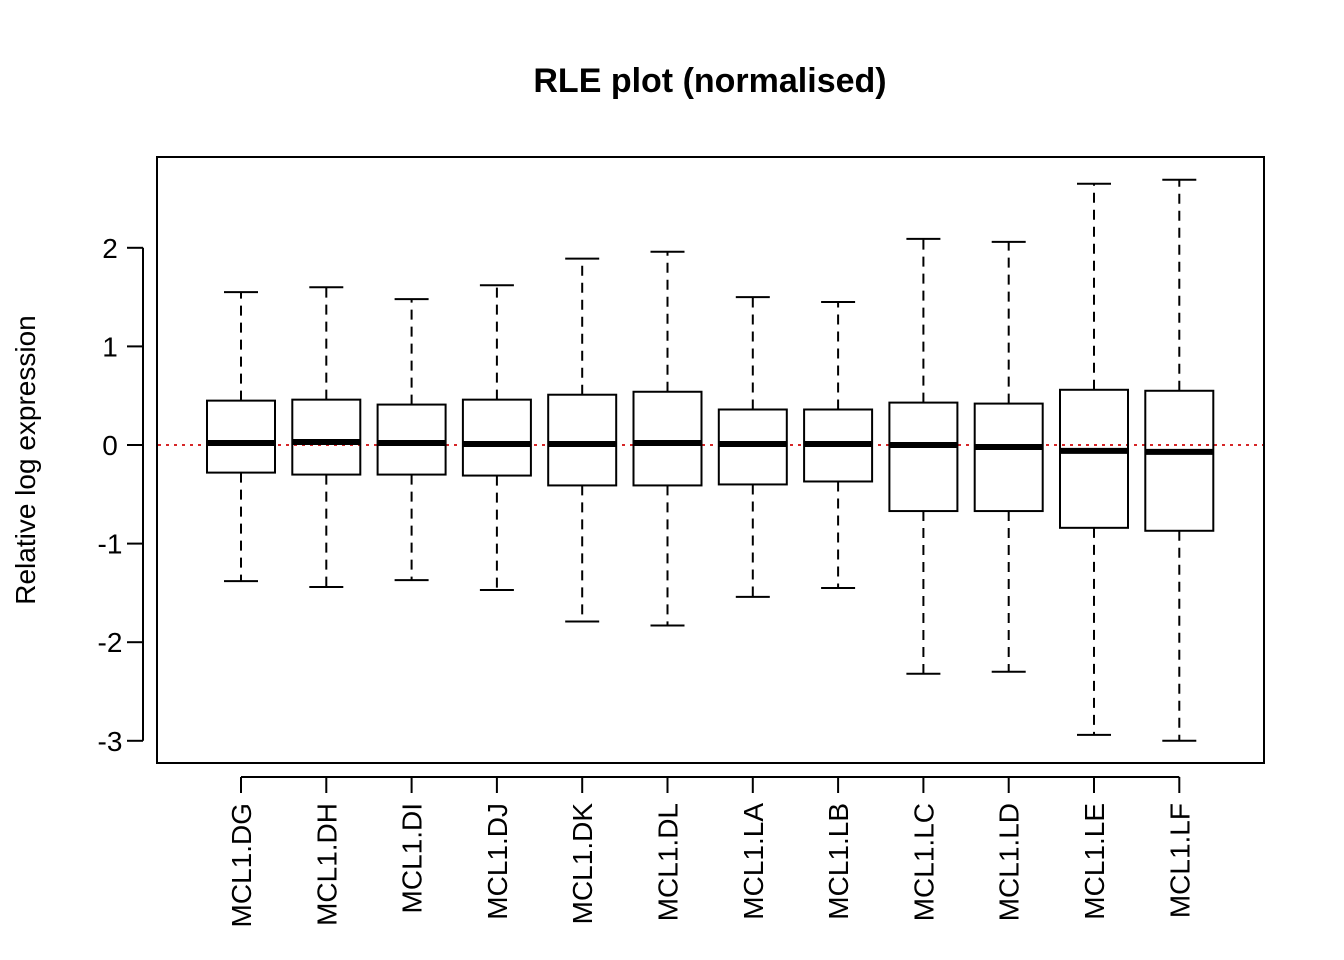 The image size is (1344, 960). Describe the element at coordinates (582, 864) in the screenshot. I see `x-tick-label: MCL1.DK` at that location.